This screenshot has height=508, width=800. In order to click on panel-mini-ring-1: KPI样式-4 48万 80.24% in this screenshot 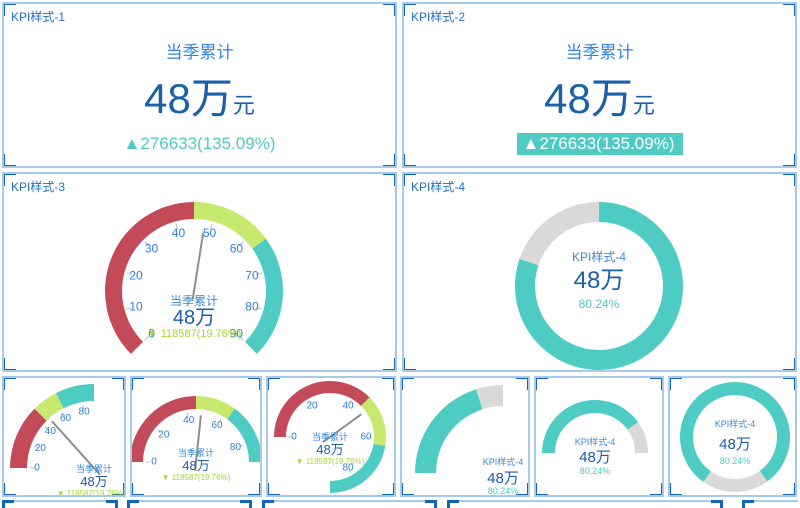, I will do `click(465, 436)`.